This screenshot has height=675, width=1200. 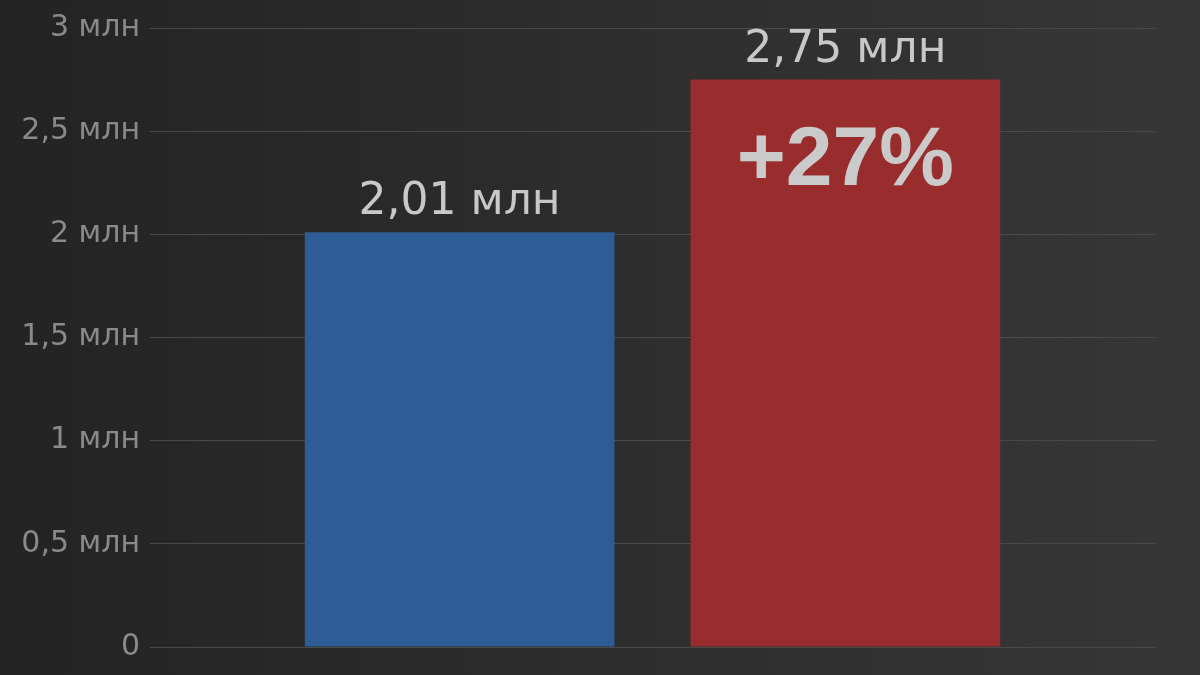 What do you see at coordinates (80, 128) in the screenshot?
I see `y-tick-label: 2,5 млн` at bounding box center [80, 128].